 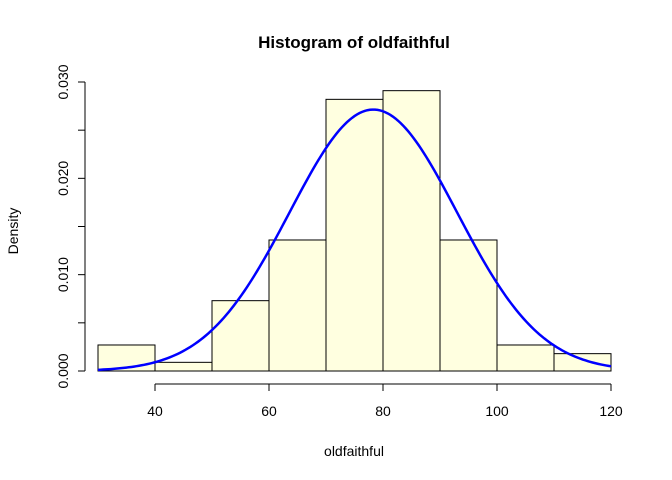 What do you see at coordinates (354, 451) in the screenshot?
I see `x-axis-label: oldfaithful` at bounding box center [354, 451].